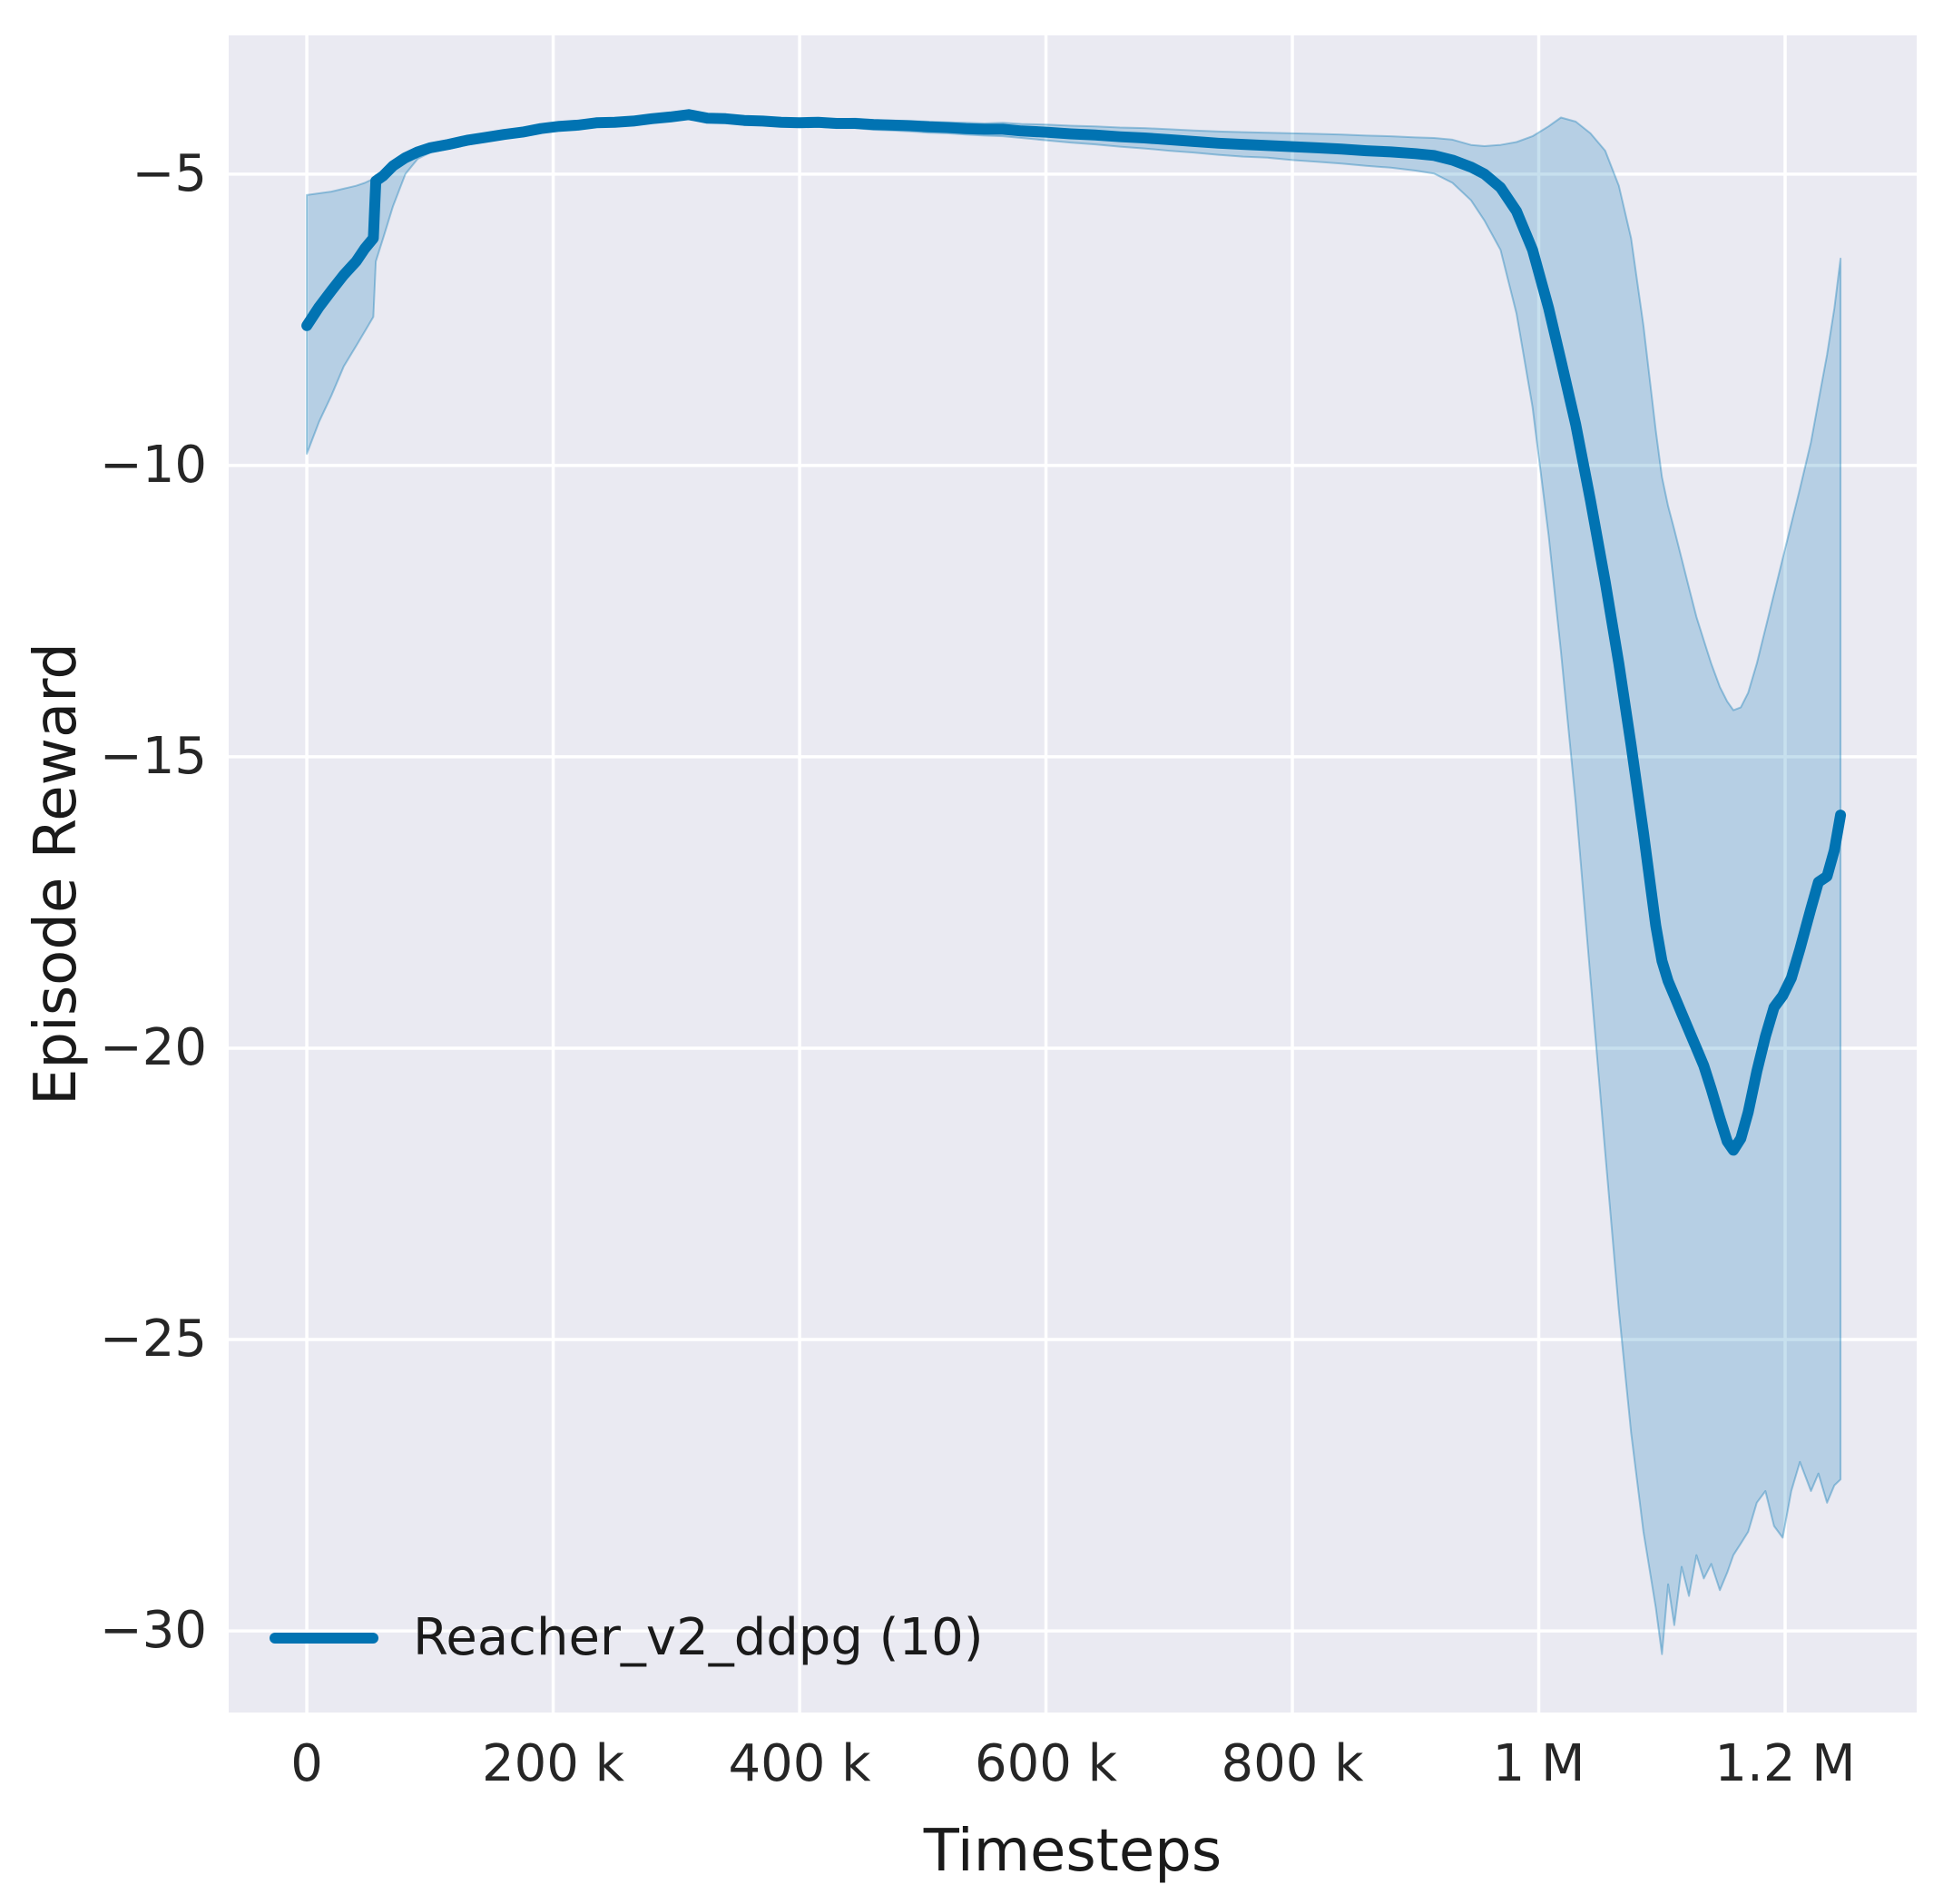 The image size is (1953, 1904). What do you see at coordinates (1073, 1852) in the screenshot?
I see `x-axis-title: Timesteps` at bounding box center [1073, 1852].